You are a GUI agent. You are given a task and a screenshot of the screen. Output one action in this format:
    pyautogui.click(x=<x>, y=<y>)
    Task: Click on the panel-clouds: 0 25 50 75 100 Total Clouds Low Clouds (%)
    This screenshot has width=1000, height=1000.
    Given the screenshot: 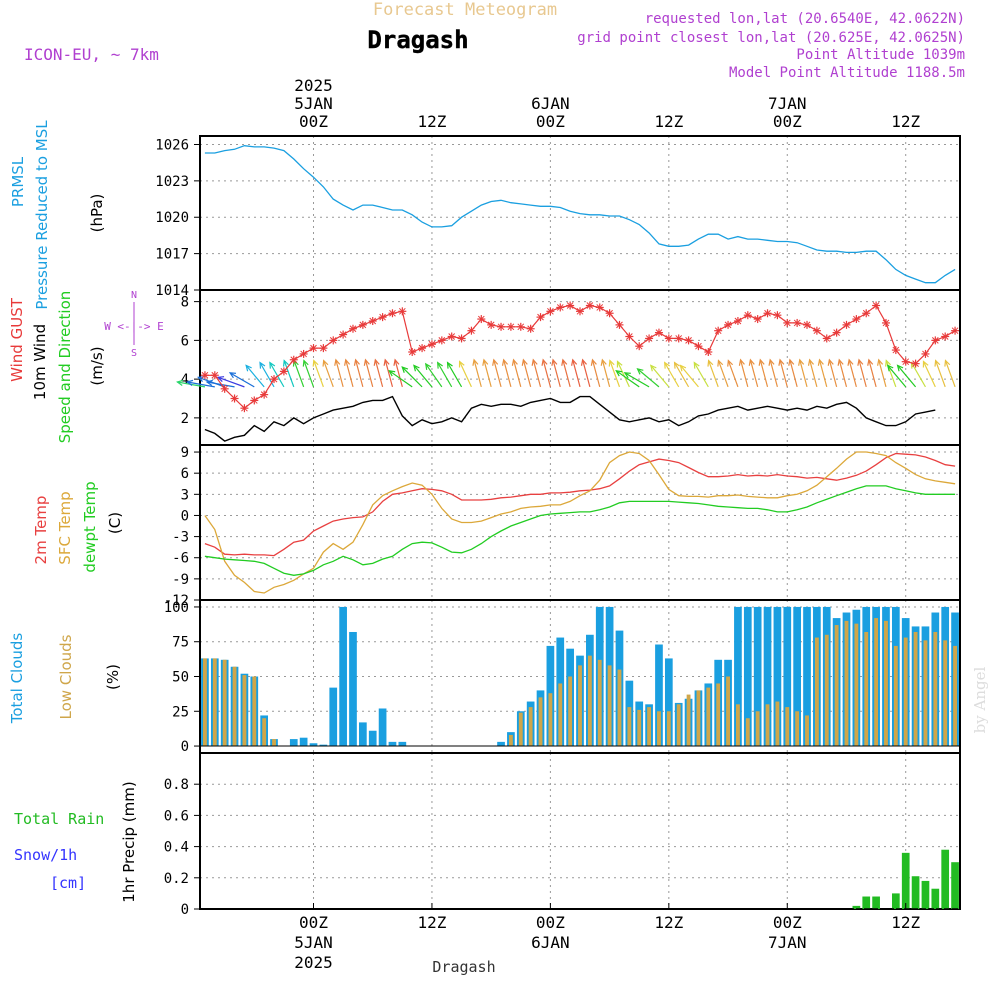 What is the action you would take?
    pyautogui.click(x=484, y=677)
    